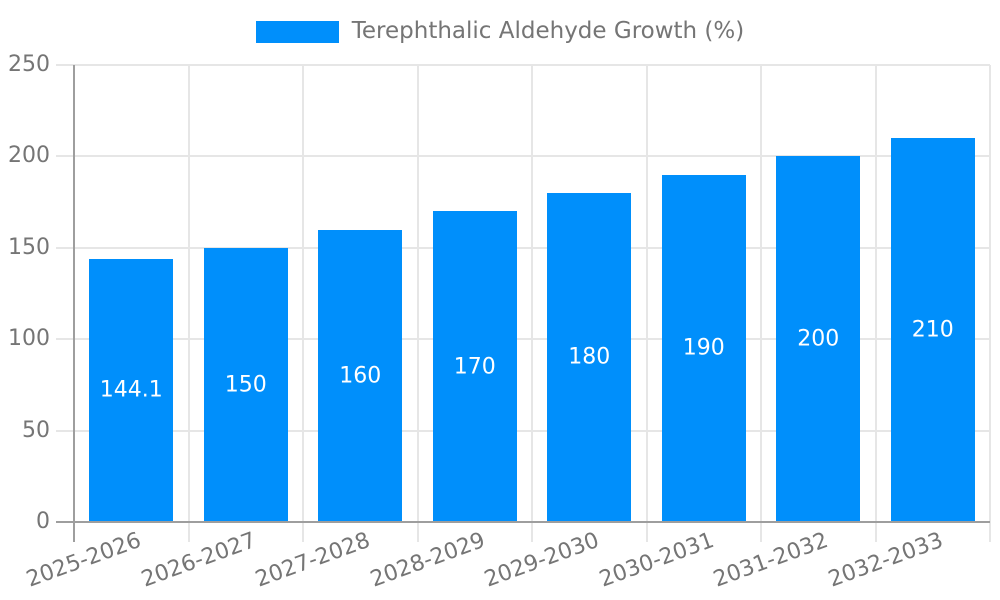 This screenshot has width=1000, height=600. What do you see at coordinates (886, 560) in the screenshot?
I see `x-tick-label: 2032-2033` at bounding box center [886, 560].